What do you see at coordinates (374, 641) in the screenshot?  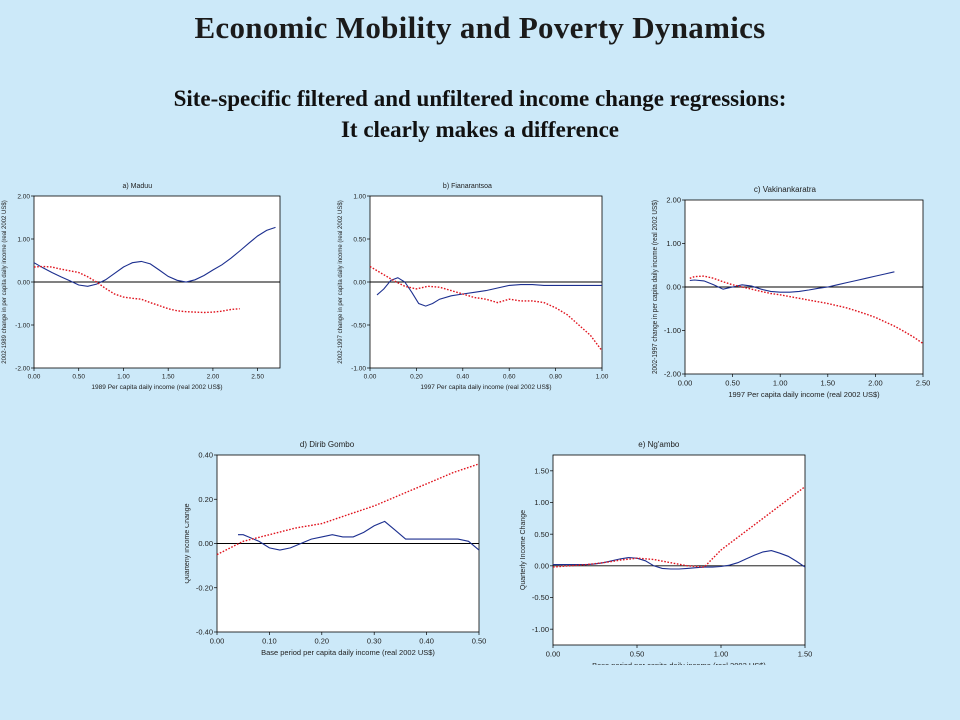 I see `x-tick-label: 0.30` at bounding box center [374, 641].